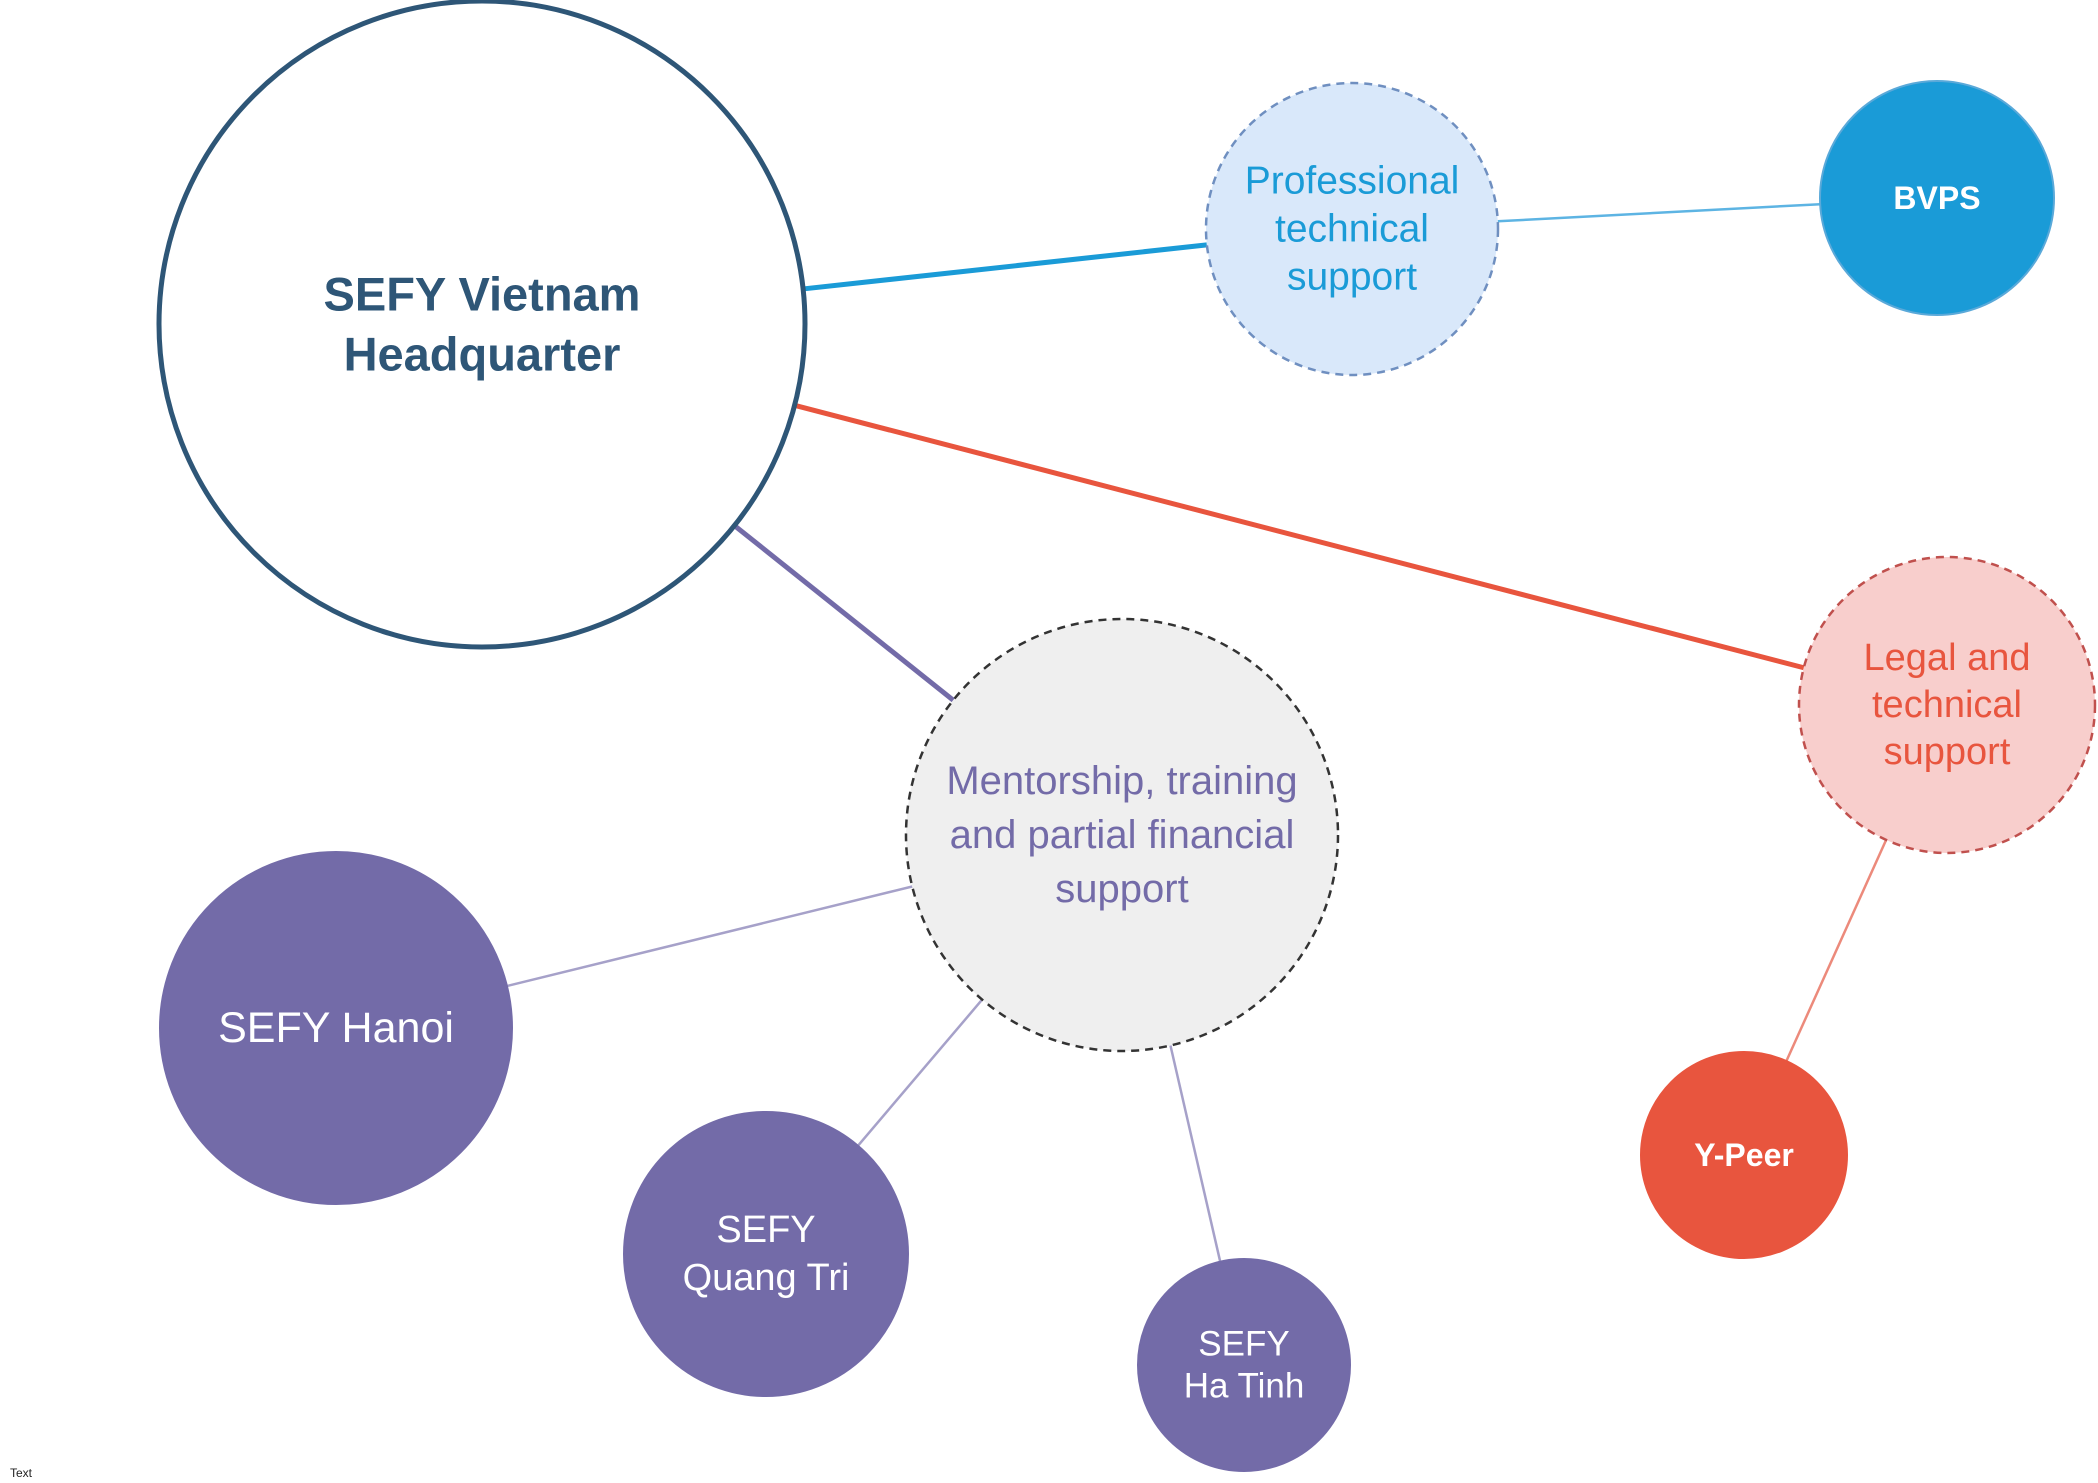 Image resolution: width=2098 pixels, height=1483 pixels. Describe the element at coordinates (1299, 536) in the screenshot. I see `edge-hq-to-legal-support` at that location.